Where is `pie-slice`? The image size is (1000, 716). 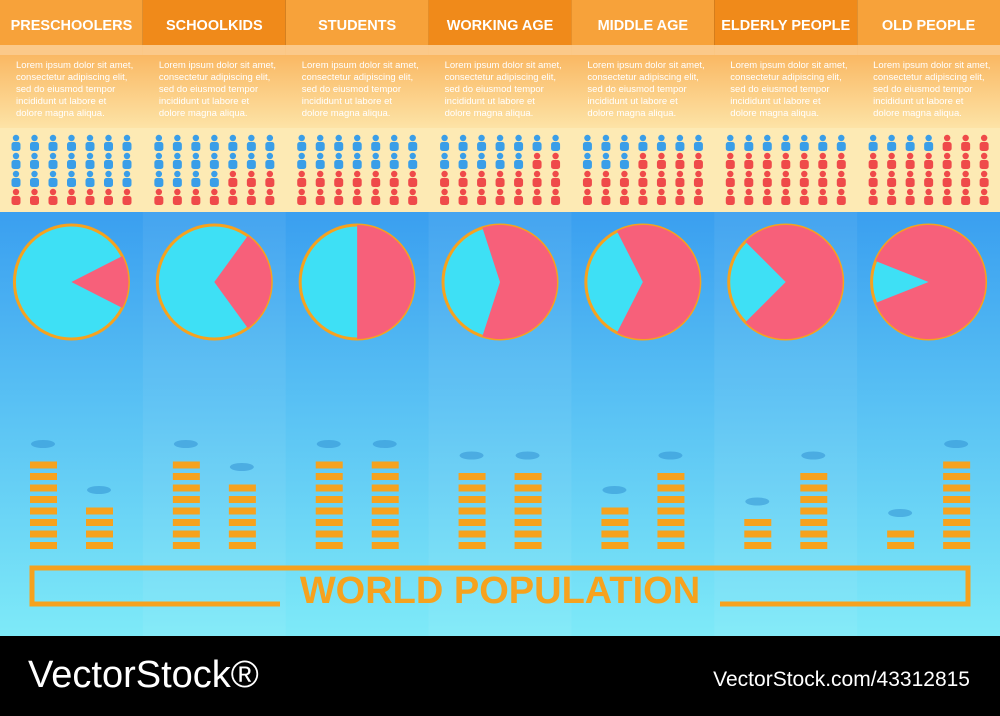
pie-slice is located at coordinates (520, 281).